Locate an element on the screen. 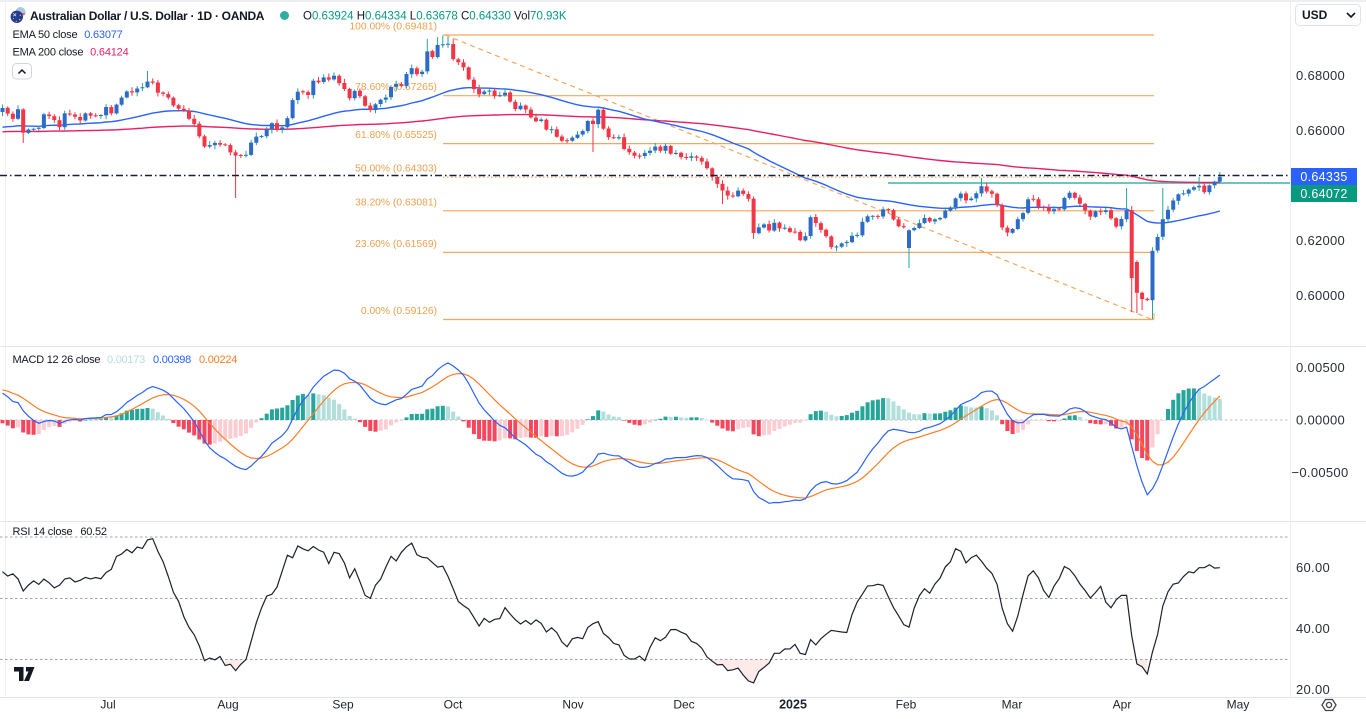  svg-text: 50.00% (0.64303) is located at coordinates (396, 169).